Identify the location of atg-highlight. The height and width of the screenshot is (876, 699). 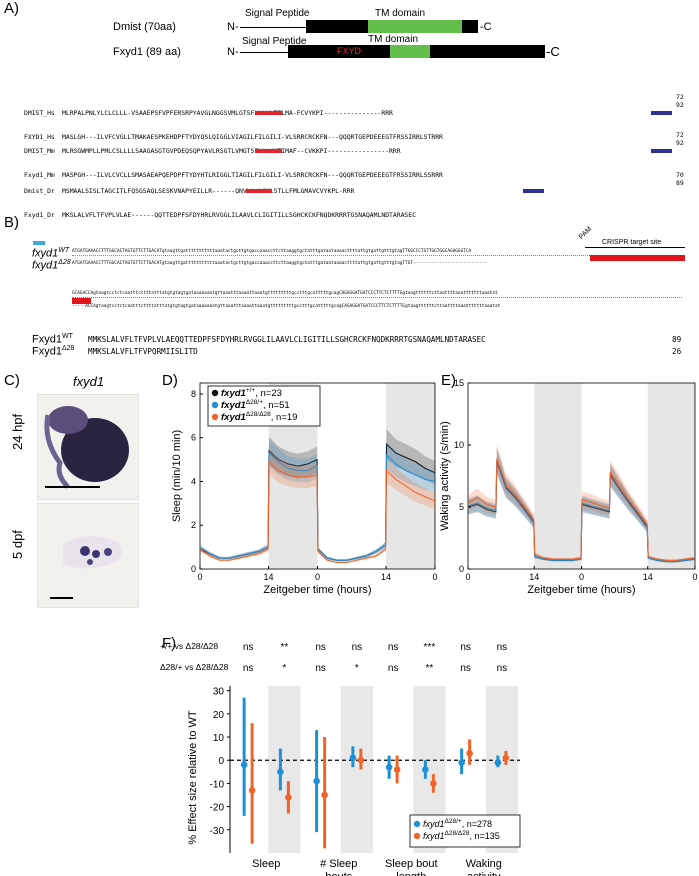
(39, 243).